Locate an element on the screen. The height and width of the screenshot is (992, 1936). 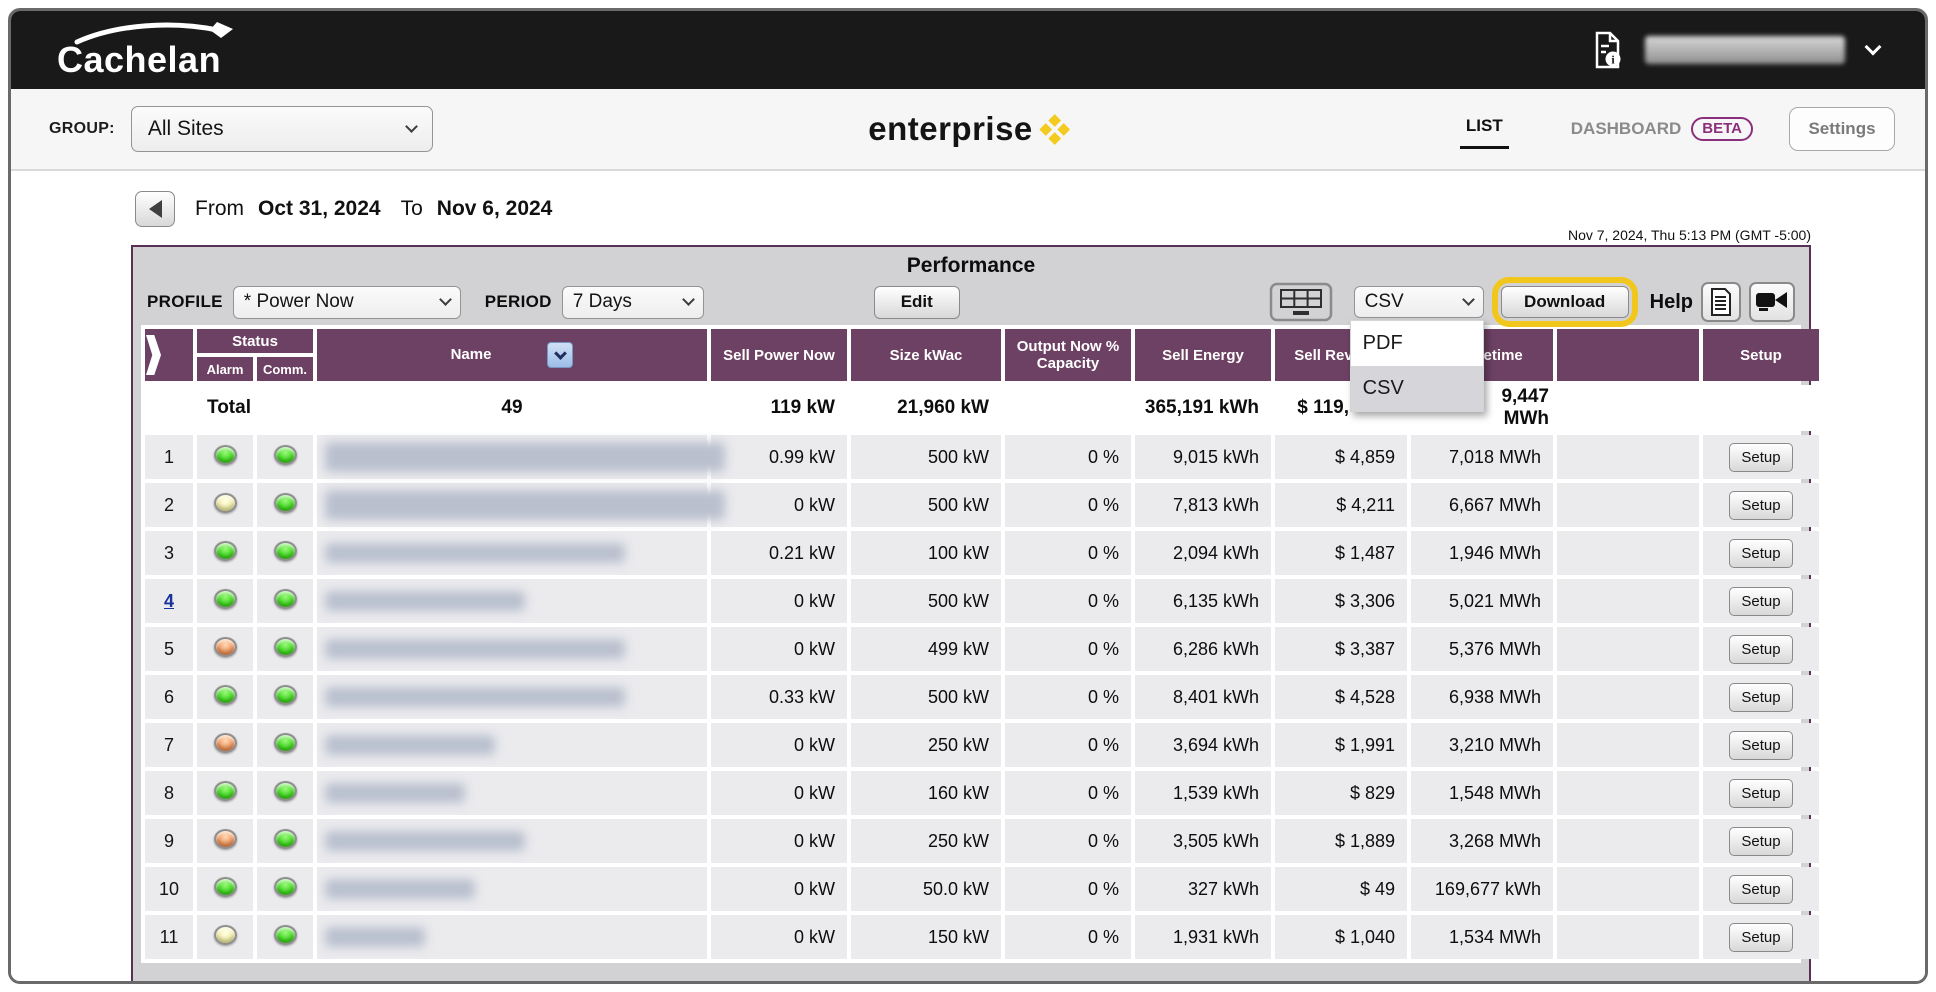
table-view-icon is located at coordinates (1301, 302).